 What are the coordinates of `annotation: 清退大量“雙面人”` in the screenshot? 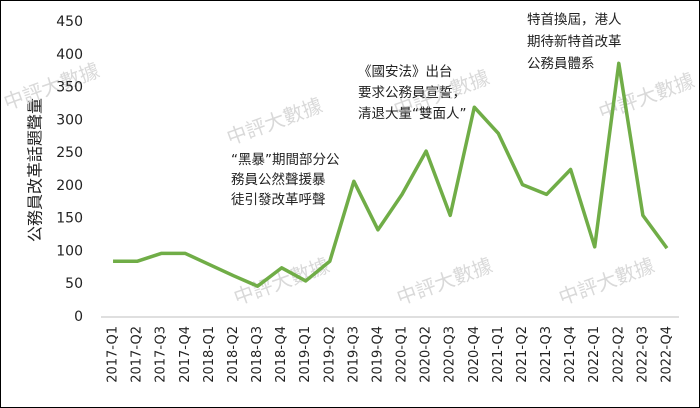 It's located at (412, 114).